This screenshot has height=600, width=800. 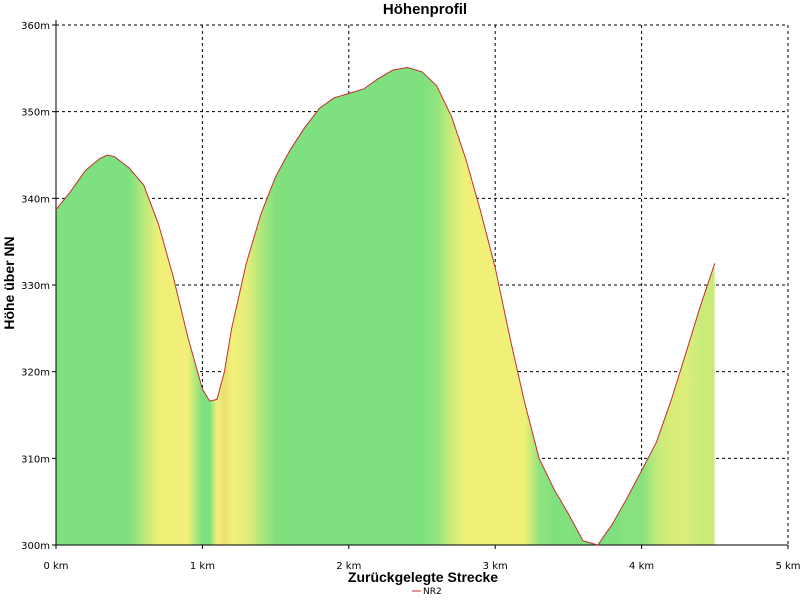 I want to click on y-axis-title: Höhe über NN, so click(x=9, y=282).